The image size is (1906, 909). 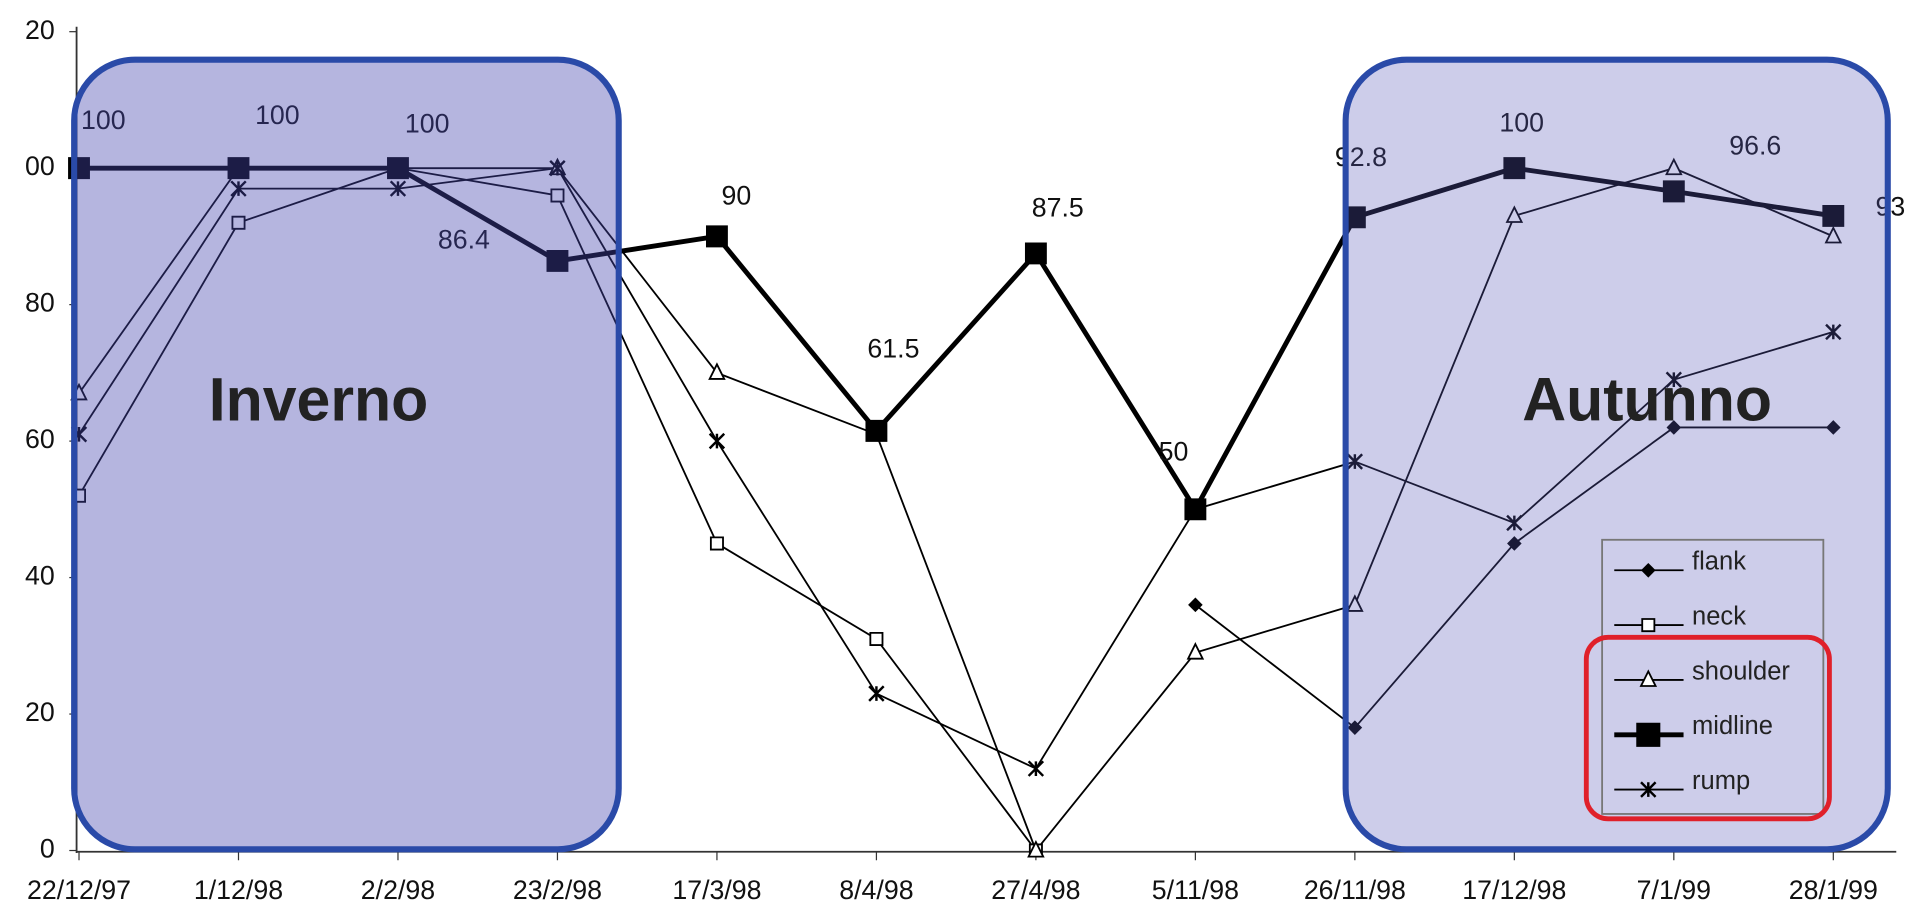 I want to click on x-tick-label: 7/1/99, so click(x=1674, y=890).